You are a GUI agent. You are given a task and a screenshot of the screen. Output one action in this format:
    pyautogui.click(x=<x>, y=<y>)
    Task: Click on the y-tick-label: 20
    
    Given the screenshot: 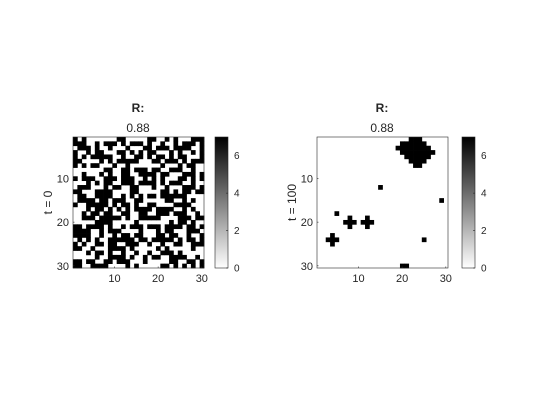 What is the action you would take?
    pyautogui.click(x=307, y=223)
    